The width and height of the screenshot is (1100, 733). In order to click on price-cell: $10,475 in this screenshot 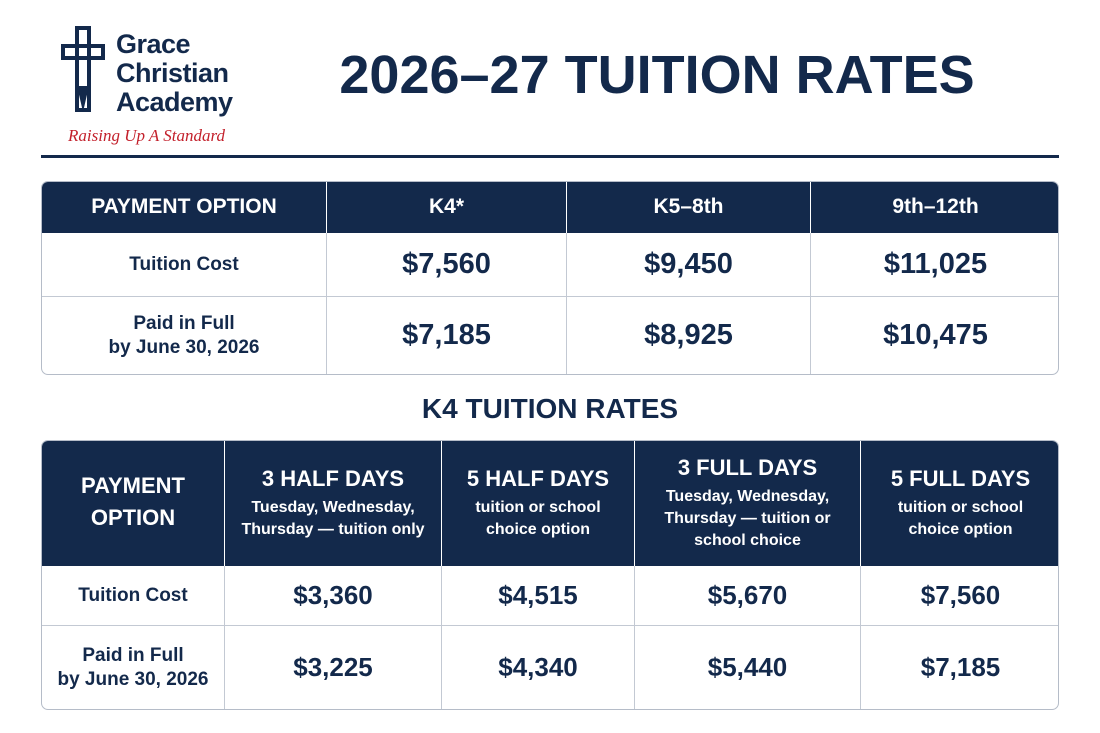, I will do `click(934, 335)`.